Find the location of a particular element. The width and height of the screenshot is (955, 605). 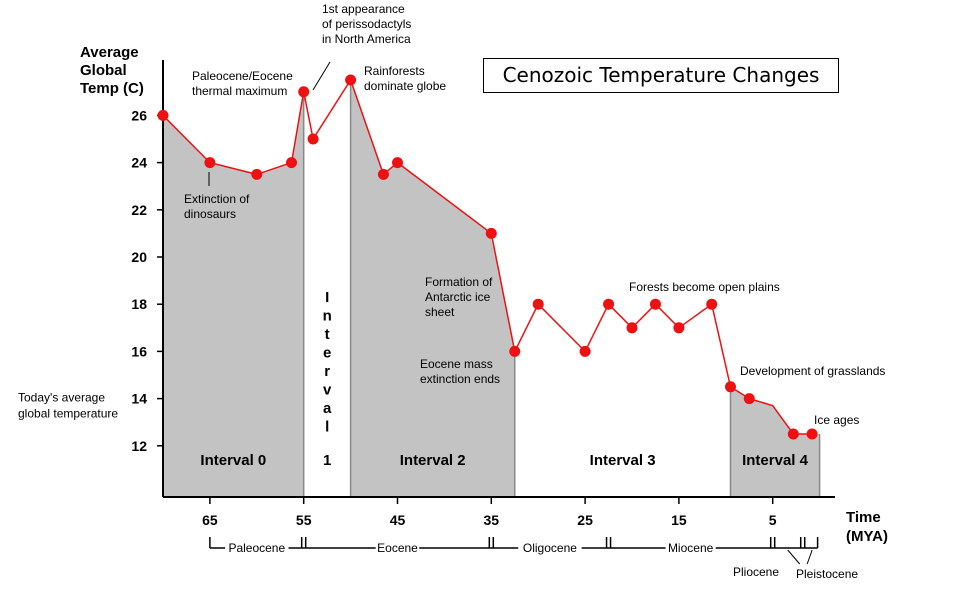

y-tick-label: 18 is located at coordinates (139, 304).